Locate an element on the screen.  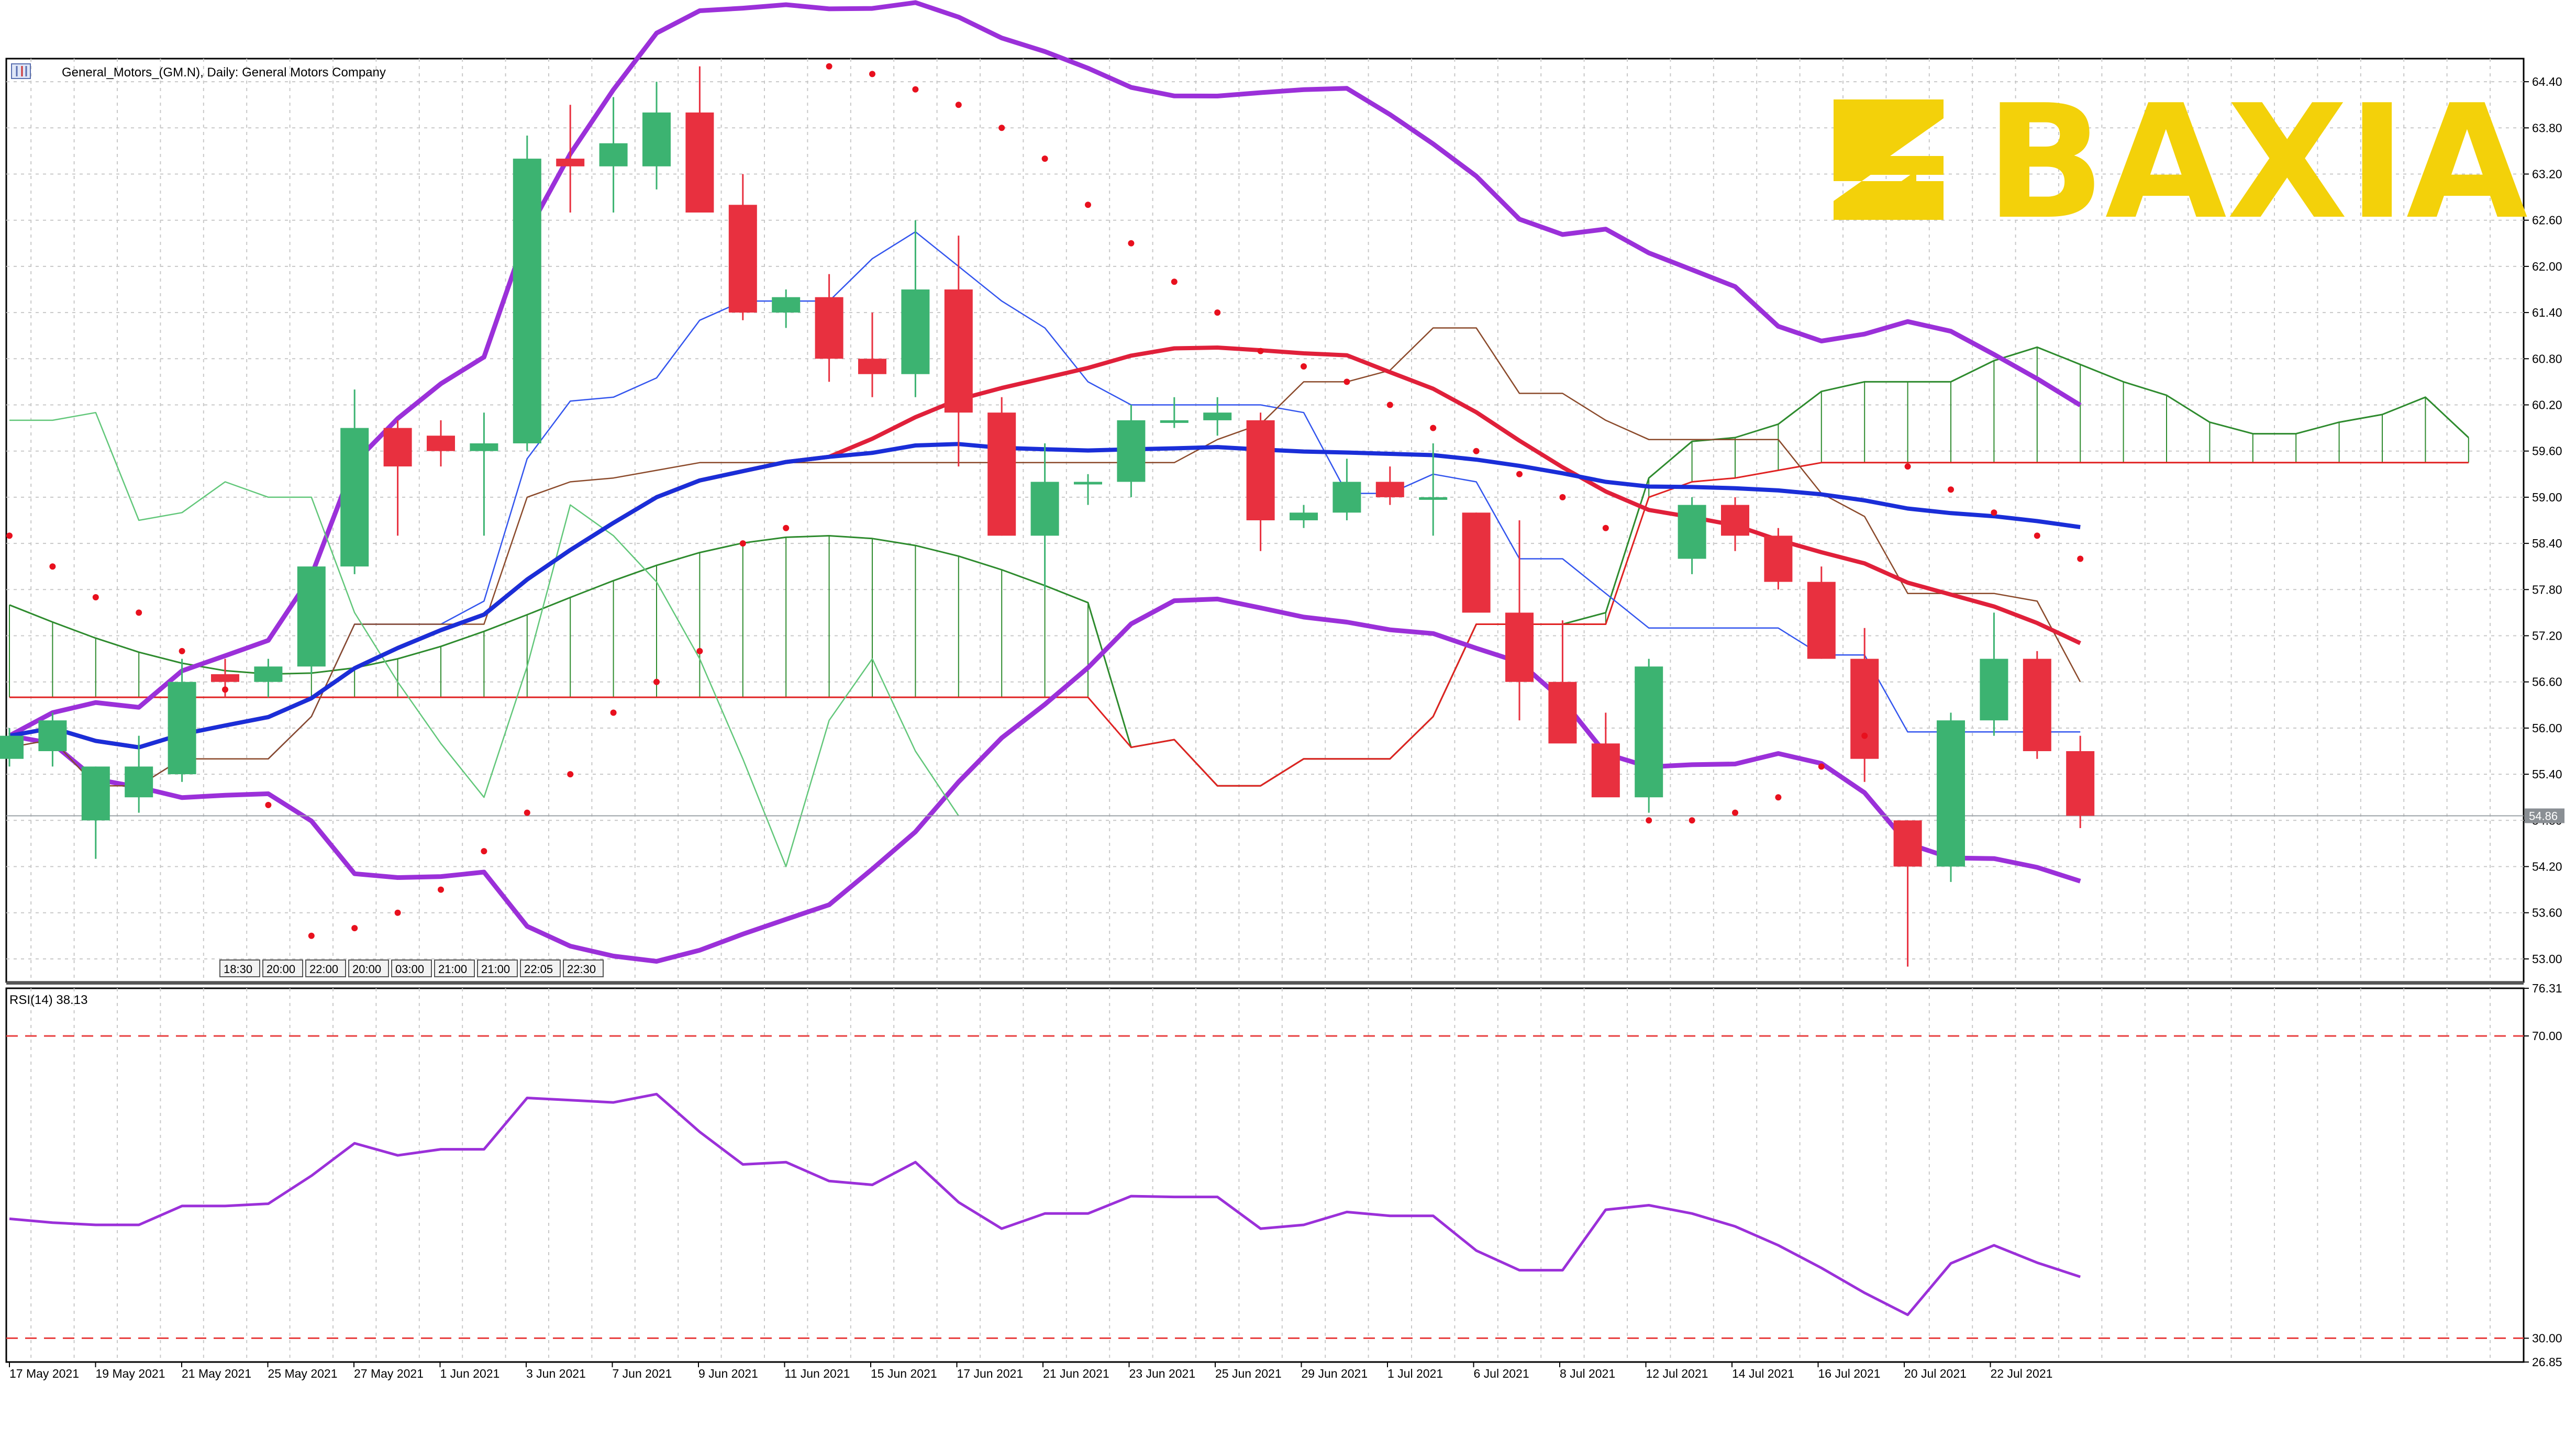
date-label: 6 Jul 2021 is located at coordinates (1501, 1374).